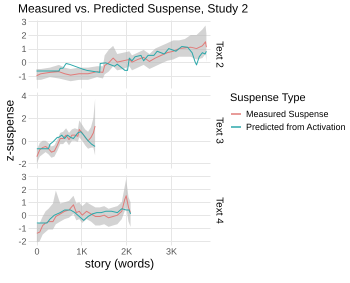  I want to click on y2-axis-title: Text 2, so click(219, 54).